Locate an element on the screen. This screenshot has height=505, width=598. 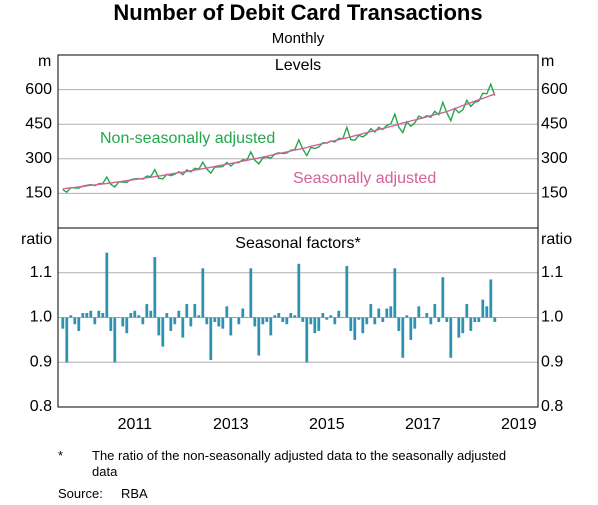
panel-title: Levels is located at coordinates (298, 65).